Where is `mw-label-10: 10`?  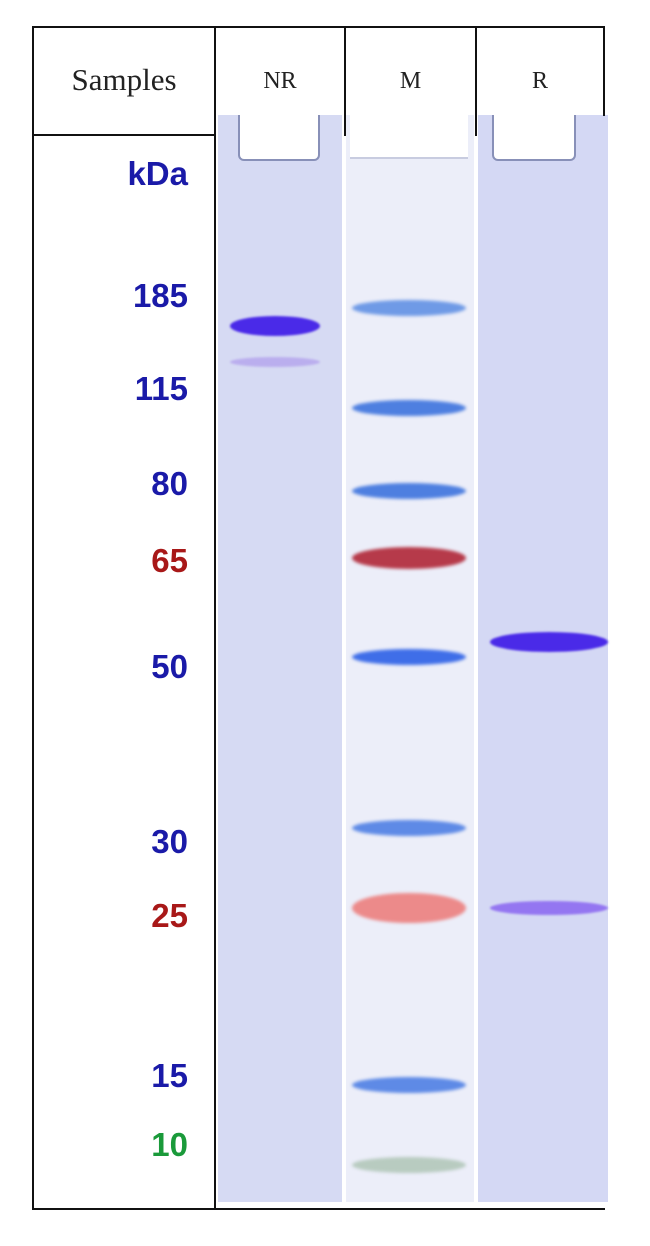
mw-label-10: 10 is located at coordinates (169, 1144).